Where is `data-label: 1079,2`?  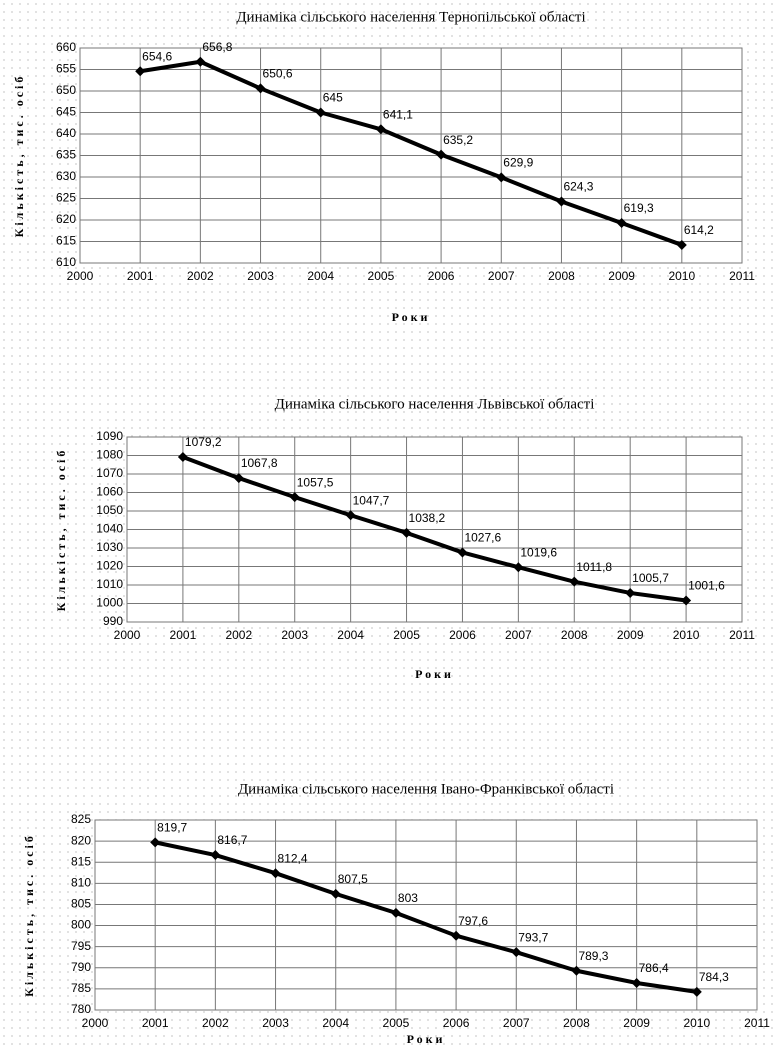
data-label: 1079,2 is located at coordinates (203, 442).